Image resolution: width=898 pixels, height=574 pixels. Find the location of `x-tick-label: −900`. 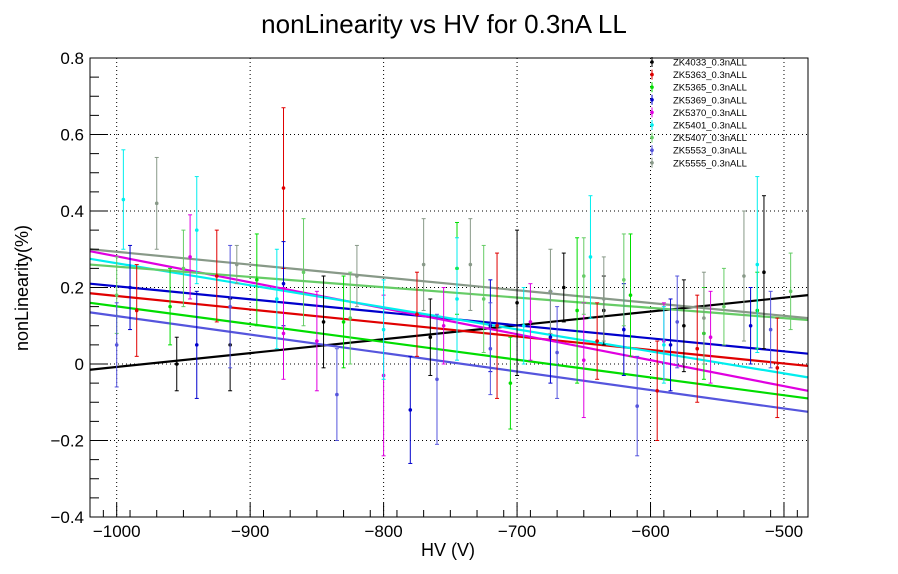

x-tick-label: −900 is located at coordinates (250, 531).